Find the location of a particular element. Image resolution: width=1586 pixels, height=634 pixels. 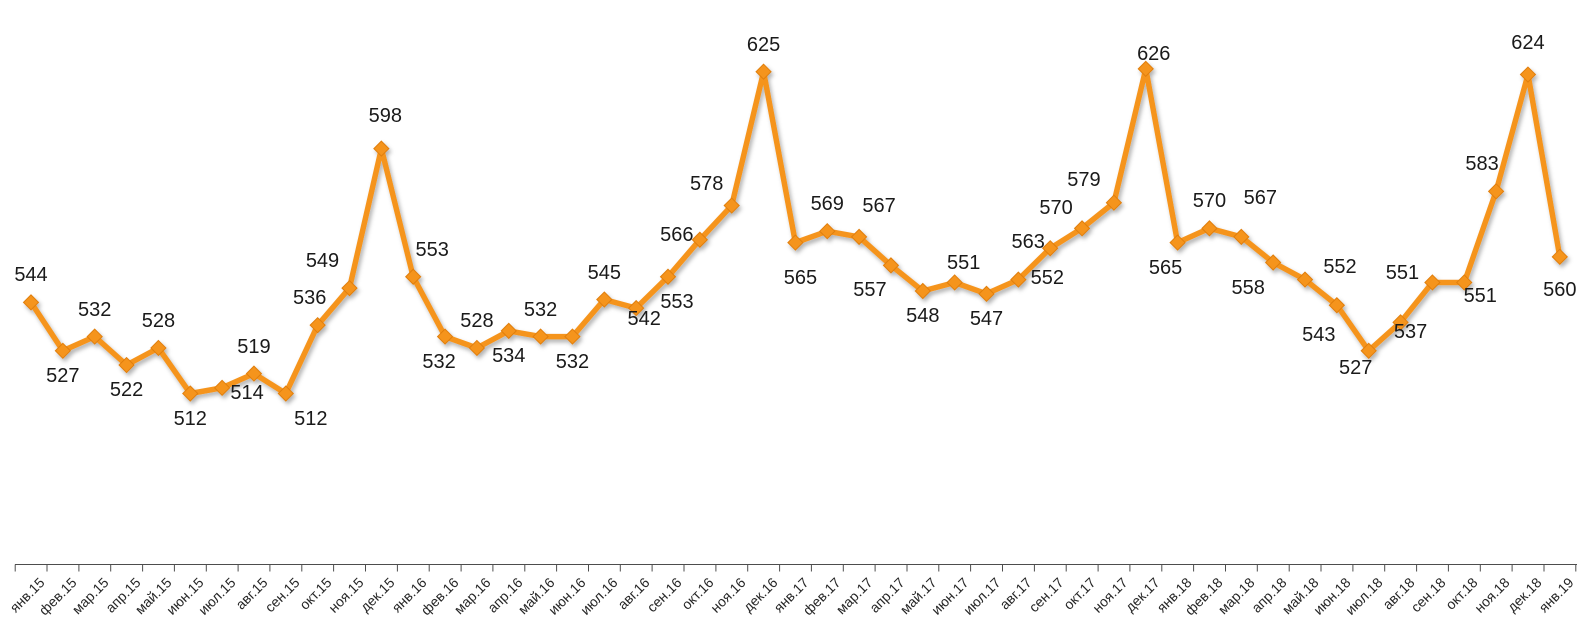

data-label: 624 is located at coordinates (1528, 42).